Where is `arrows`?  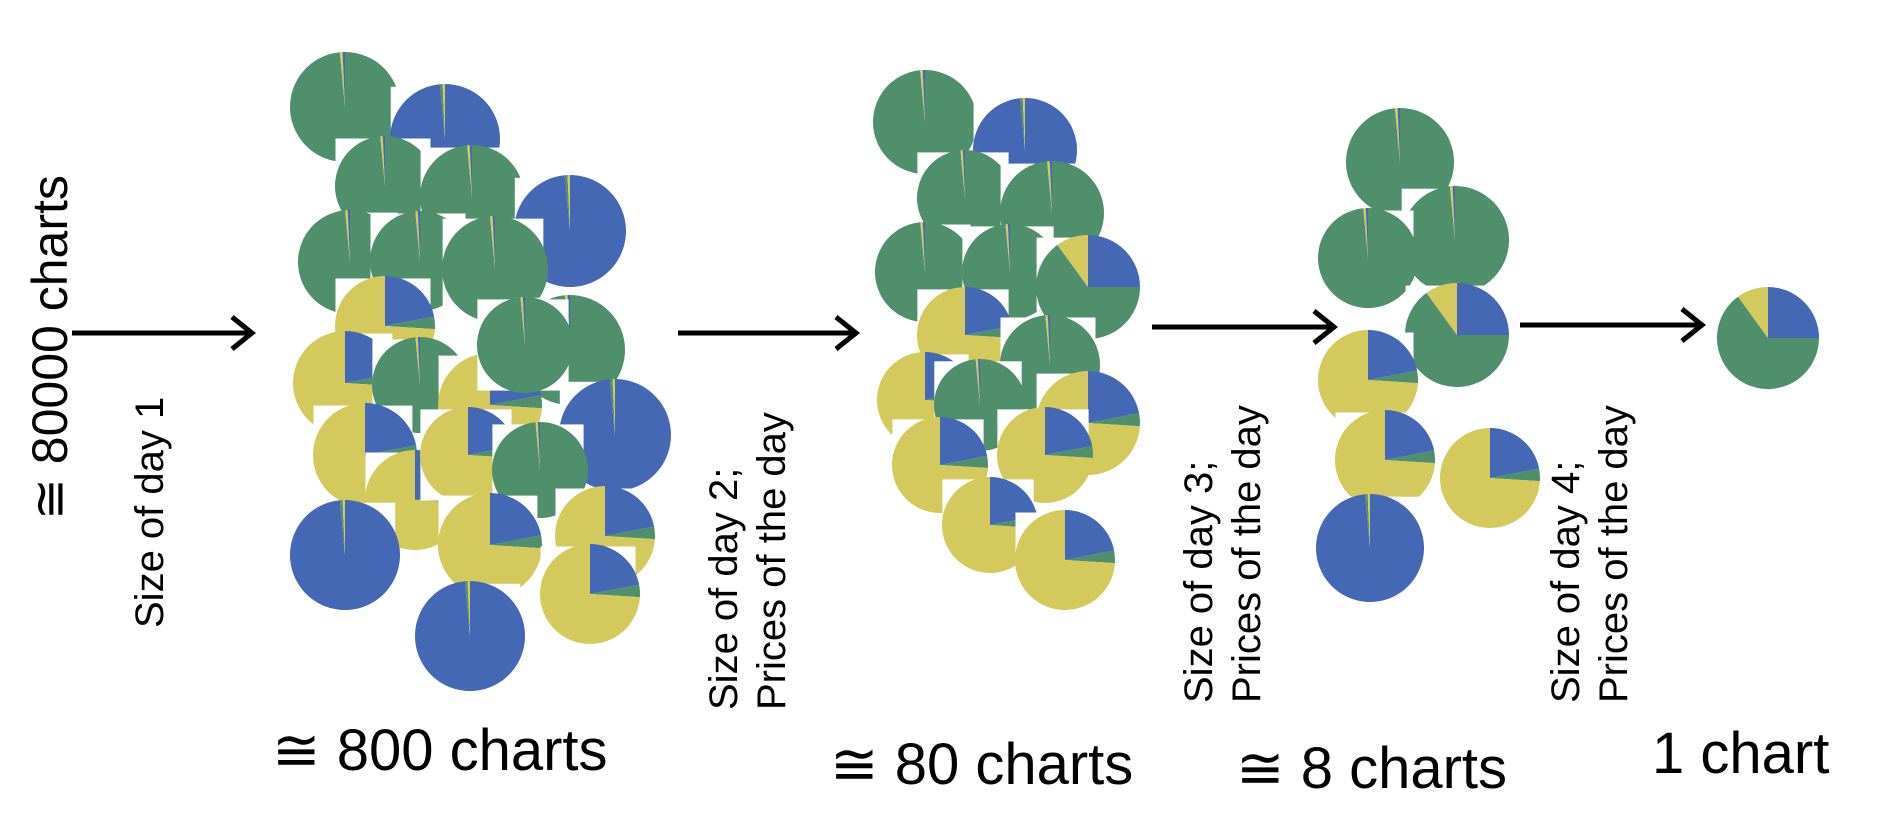
arrows is located at coordinates (889, 329).